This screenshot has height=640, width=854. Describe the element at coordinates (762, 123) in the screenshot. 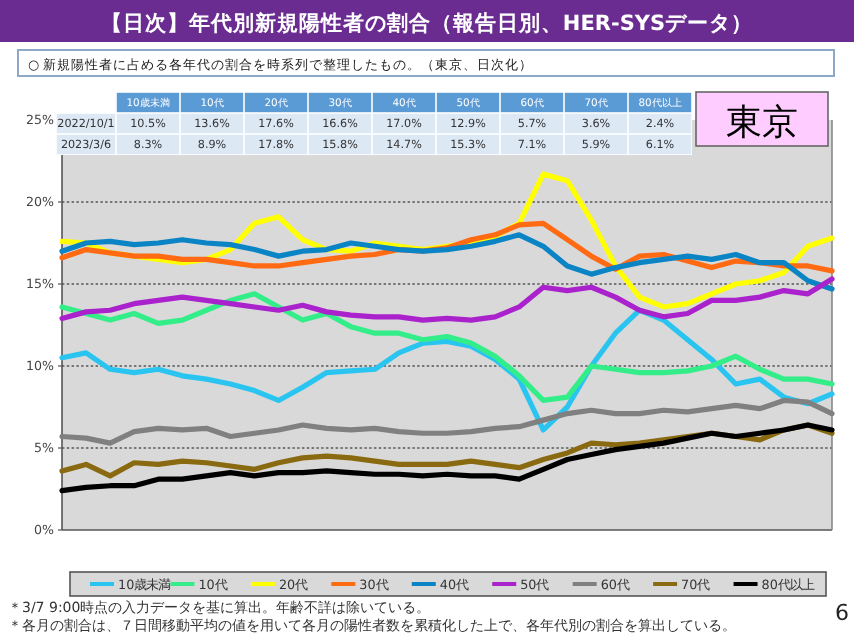

I see `annotation: 東京` at that location.